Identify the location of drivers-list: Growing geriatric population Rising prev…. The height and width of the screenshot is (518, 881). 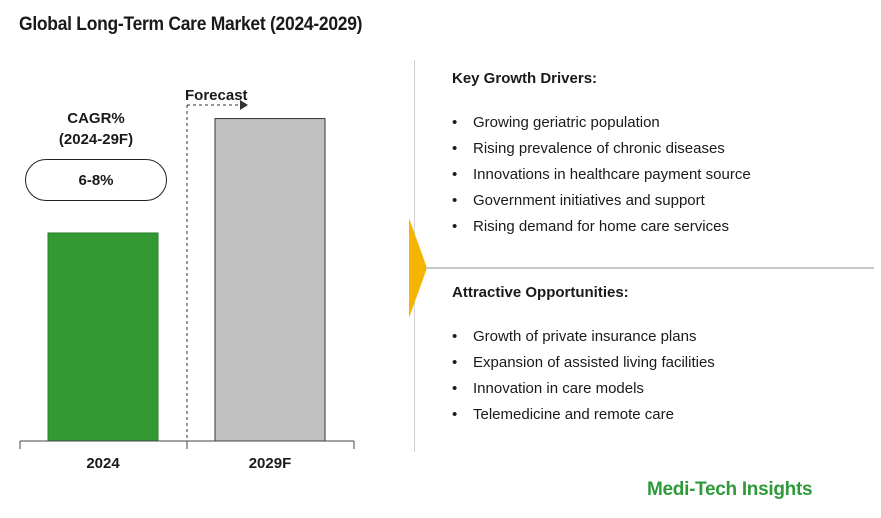
(601, 175).